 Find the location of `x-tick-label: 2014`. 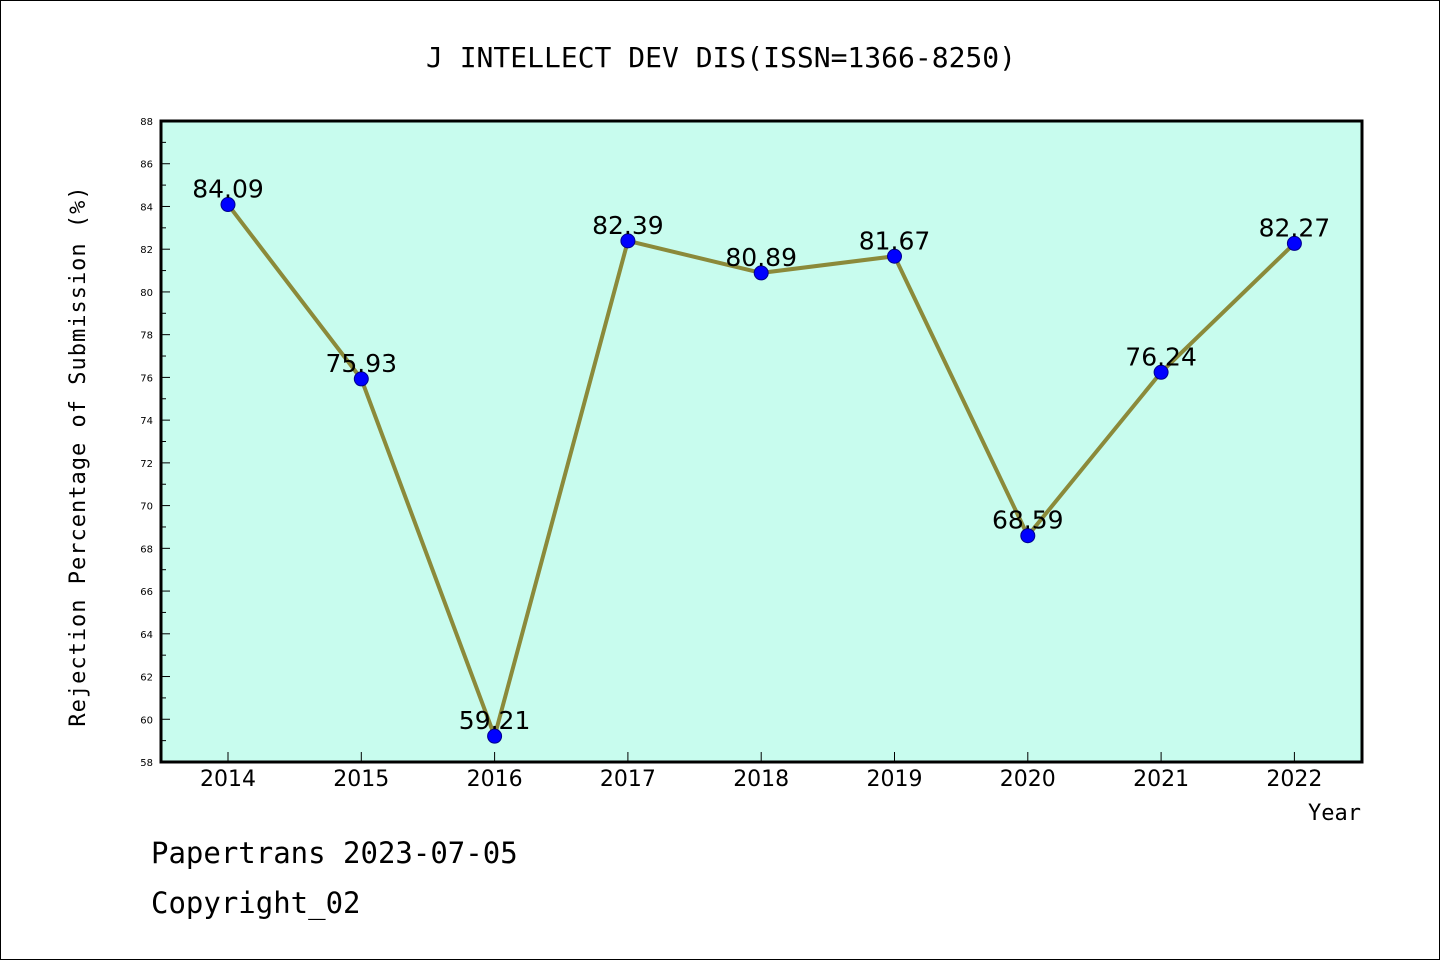

x-tick-label: 2014 is located at coordinates (228, 779).